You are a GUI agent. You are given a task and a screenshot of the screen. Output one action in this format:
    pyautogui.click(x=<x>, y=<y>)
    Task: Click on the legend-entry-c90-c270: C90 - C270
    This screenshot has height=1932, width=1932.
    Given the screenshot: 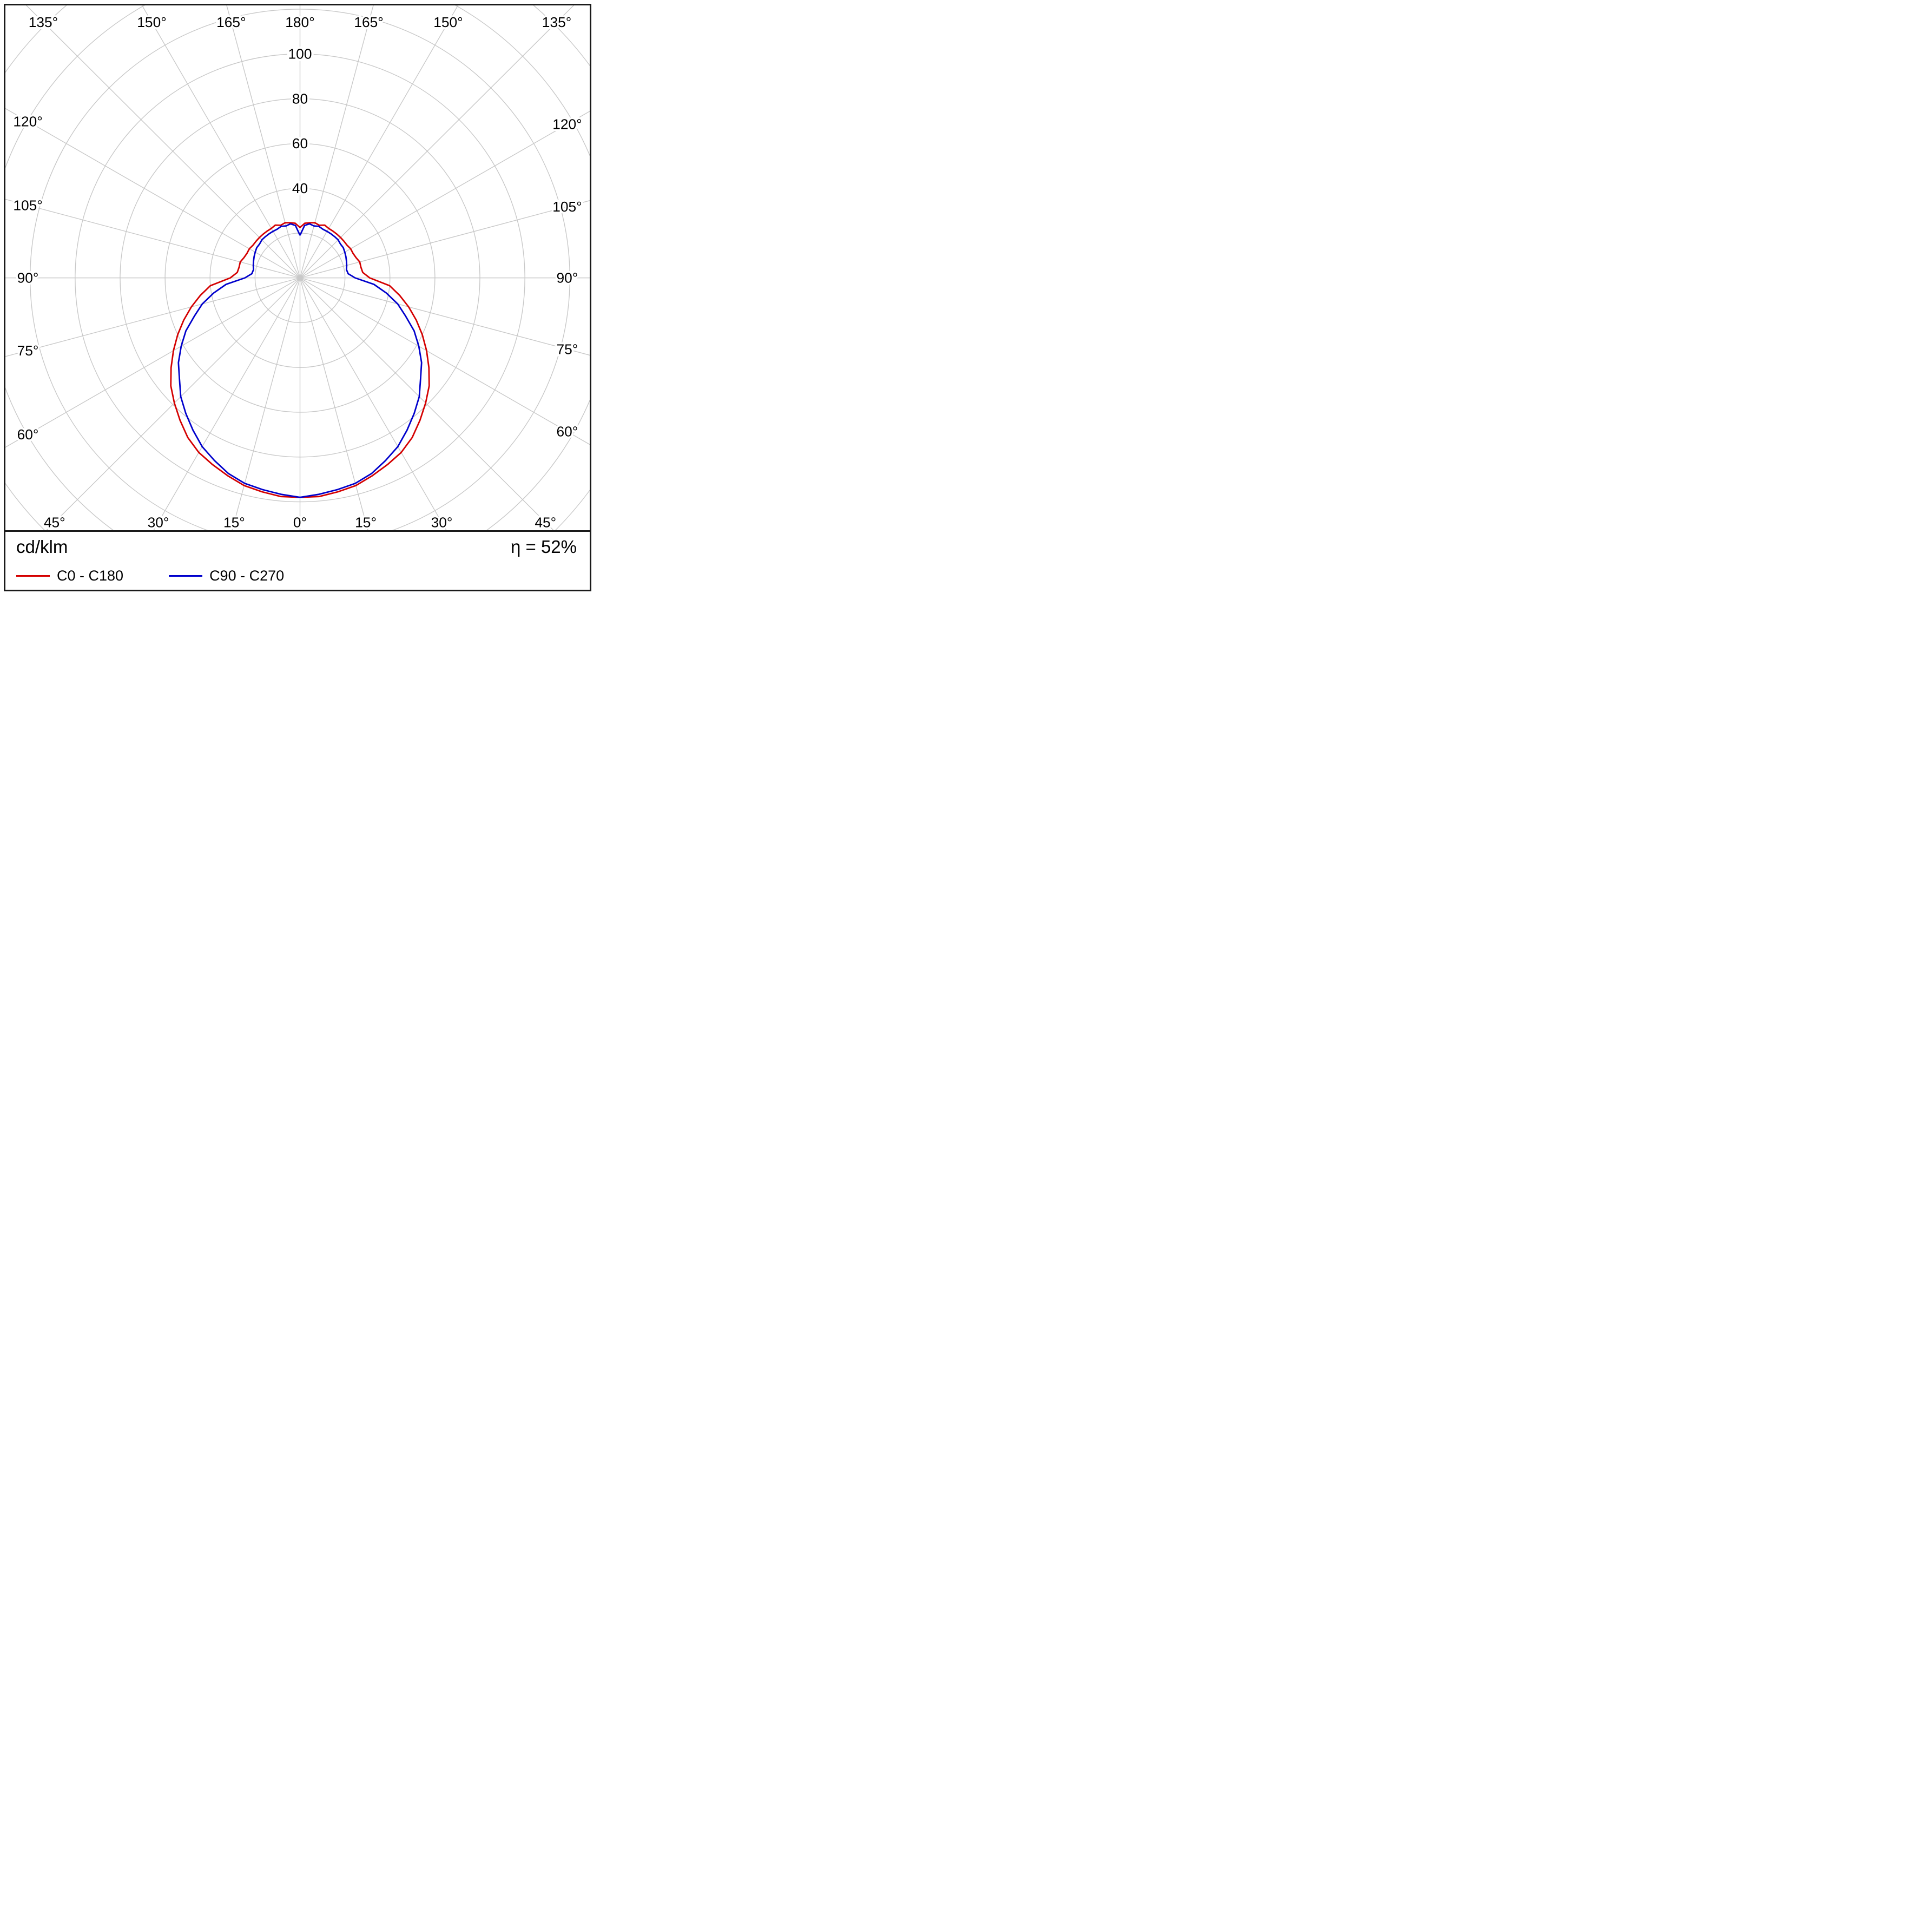 What is the action you would take?
    pyautogui.click(x=226, y=576)
    